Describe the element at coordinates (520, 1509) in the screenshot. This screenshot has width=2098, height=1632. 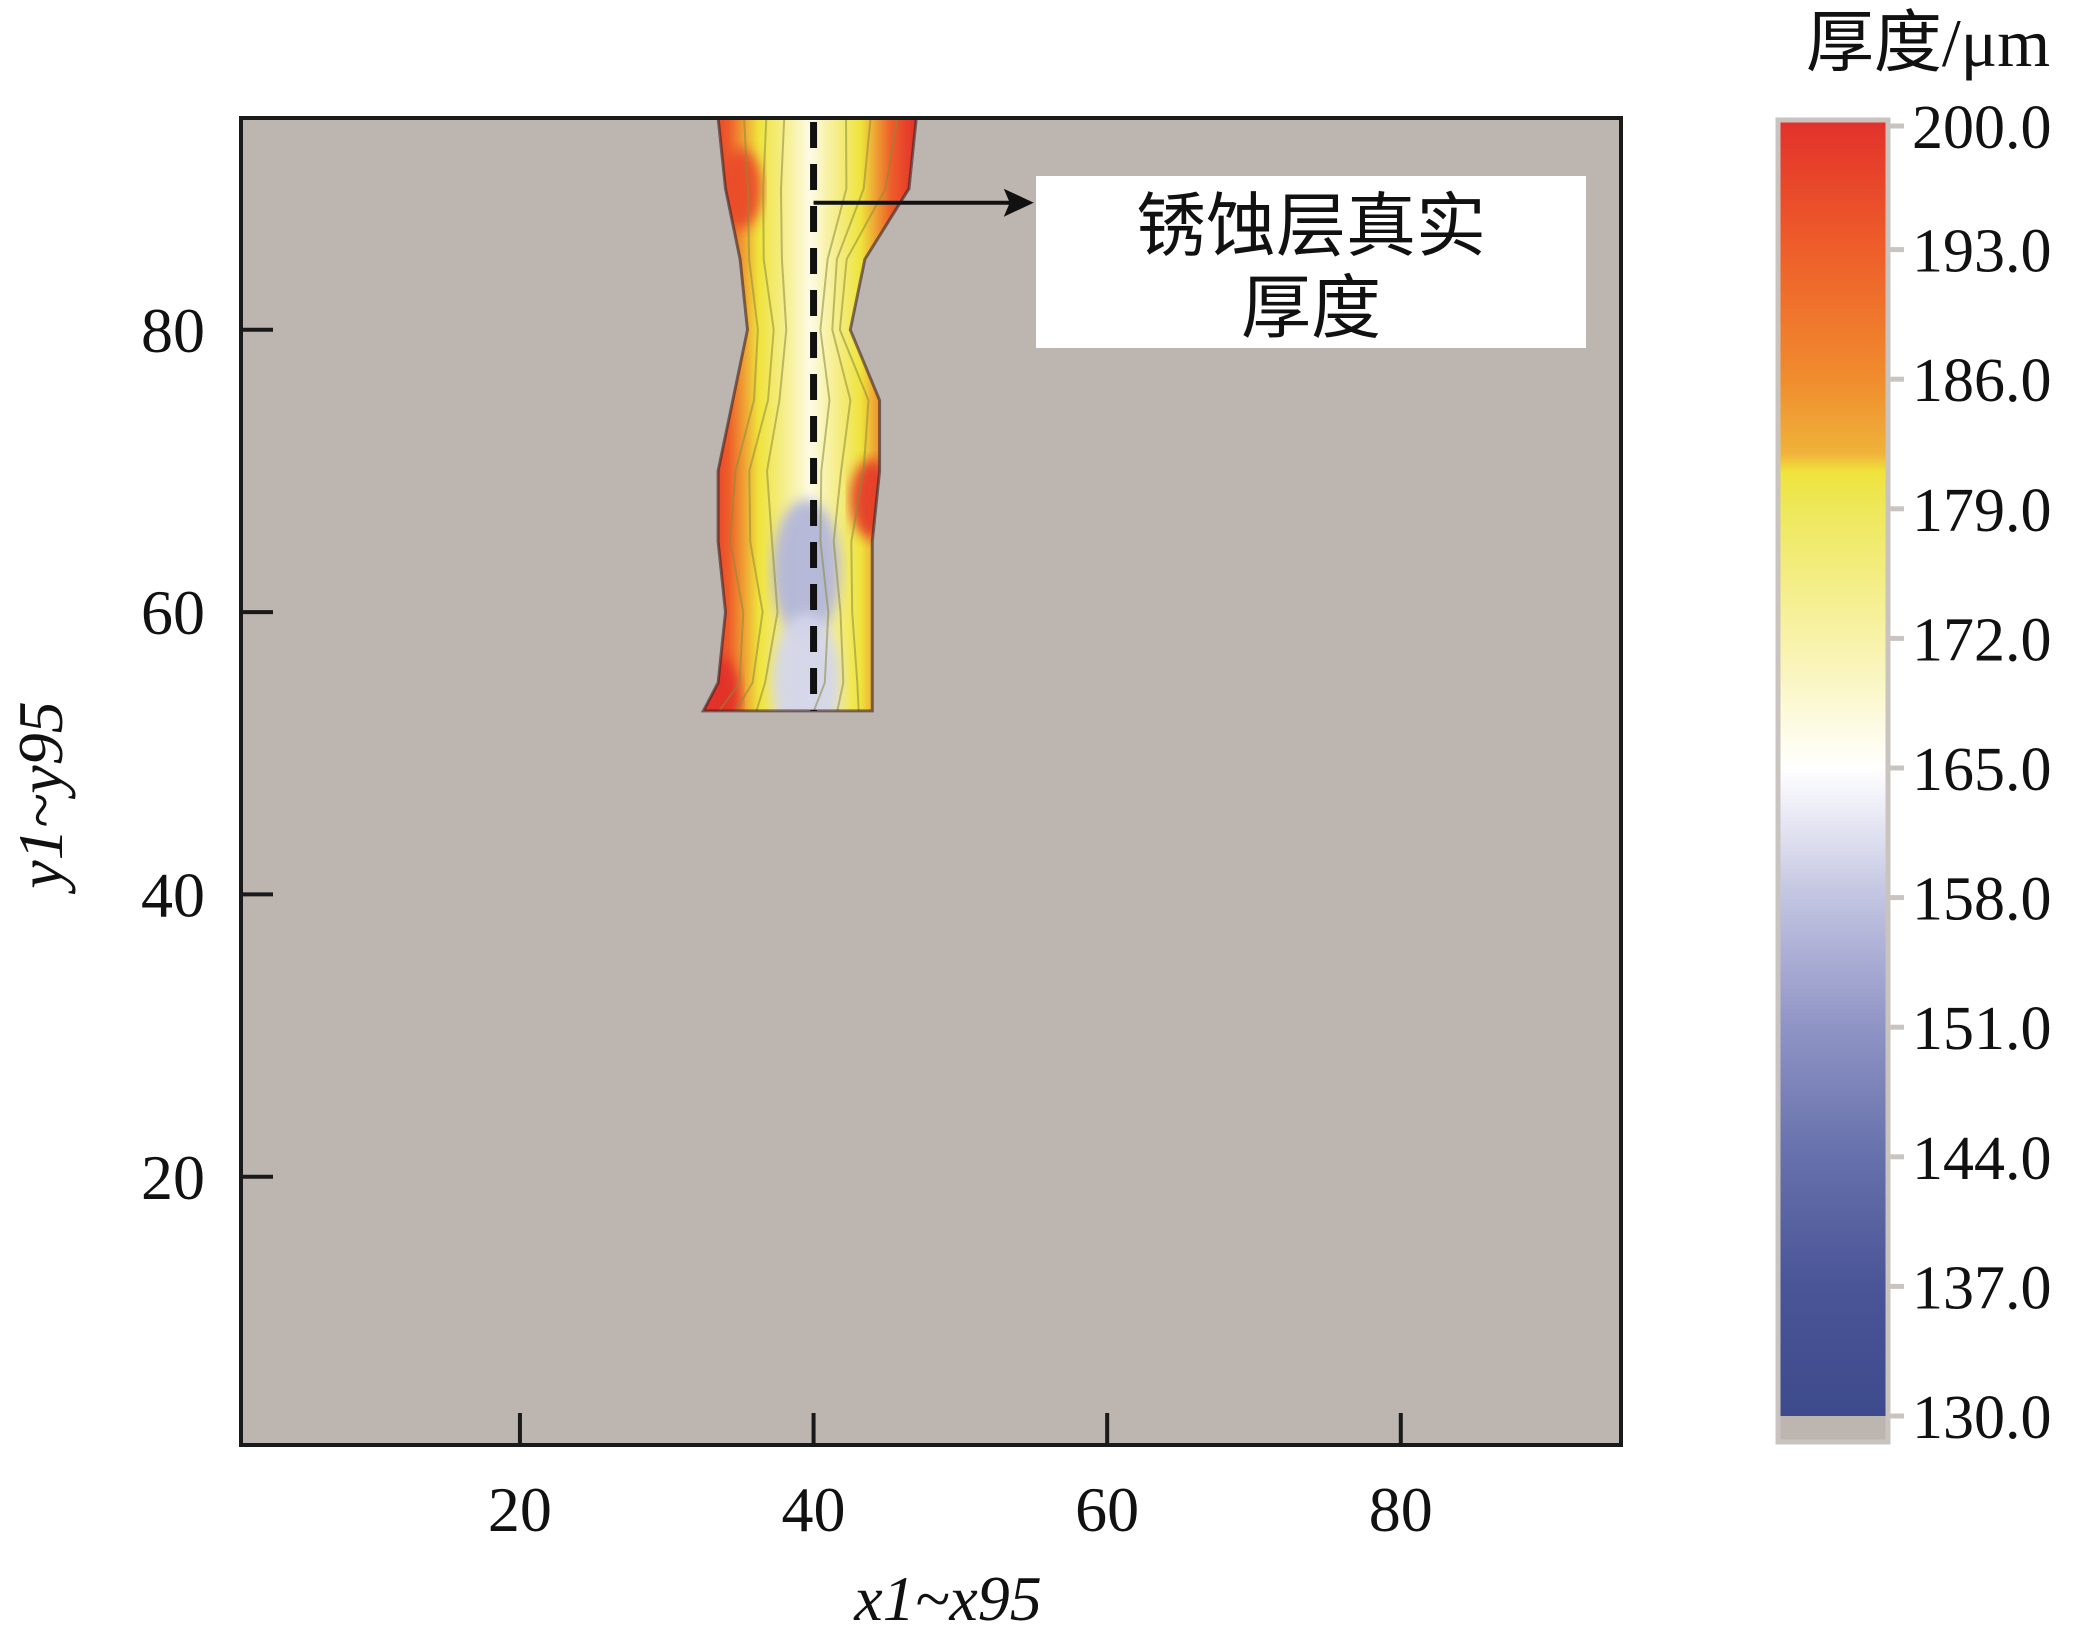
I see `x-tick-label: 20` at that location.